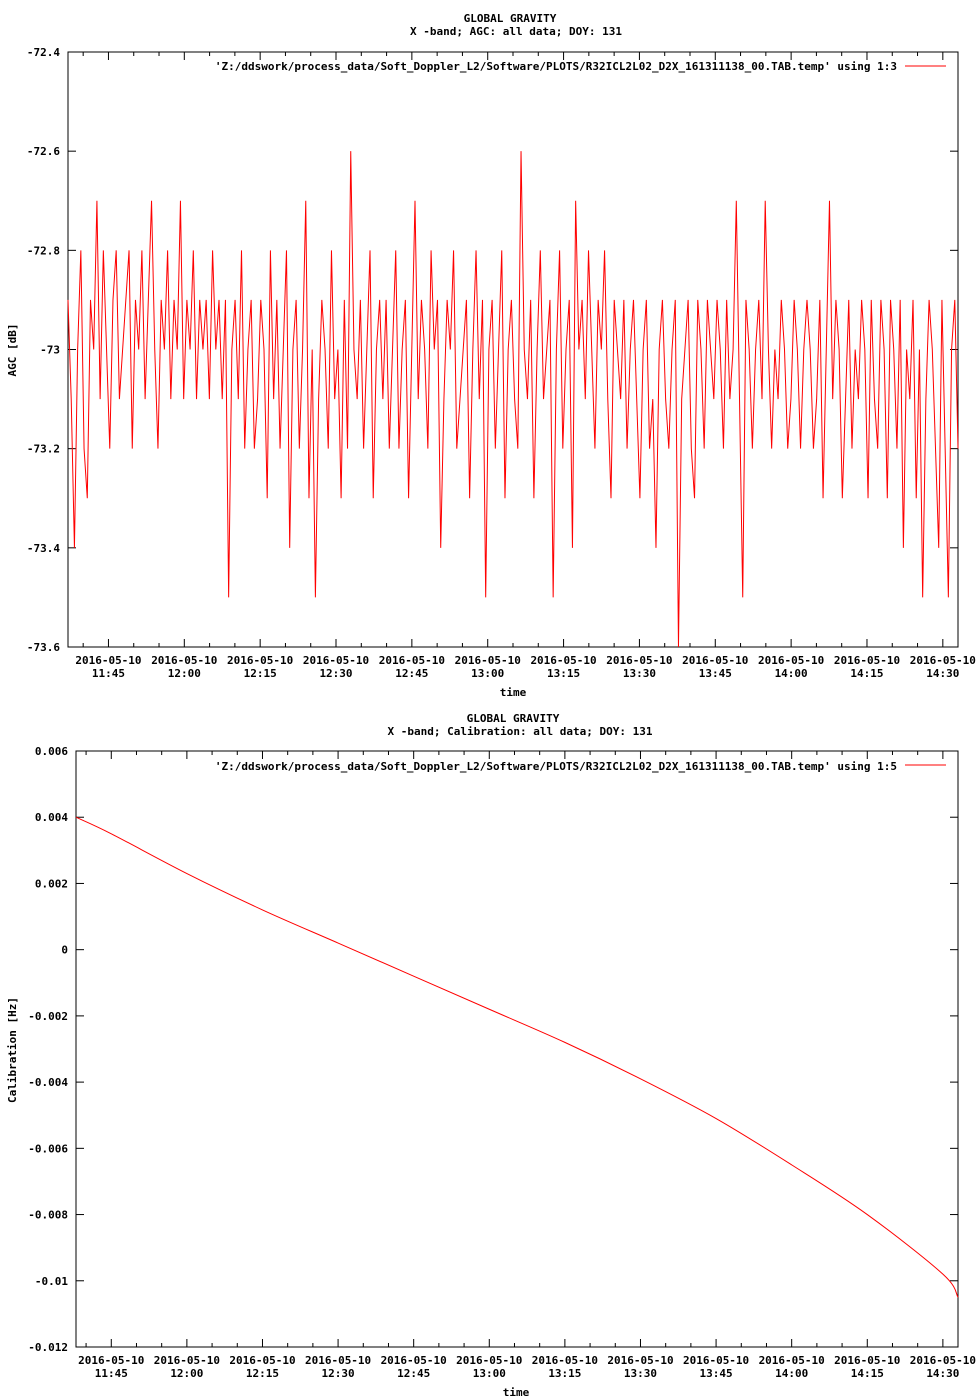  I want to click on agc-y-tick-label: -72.6, so click(43, 151).